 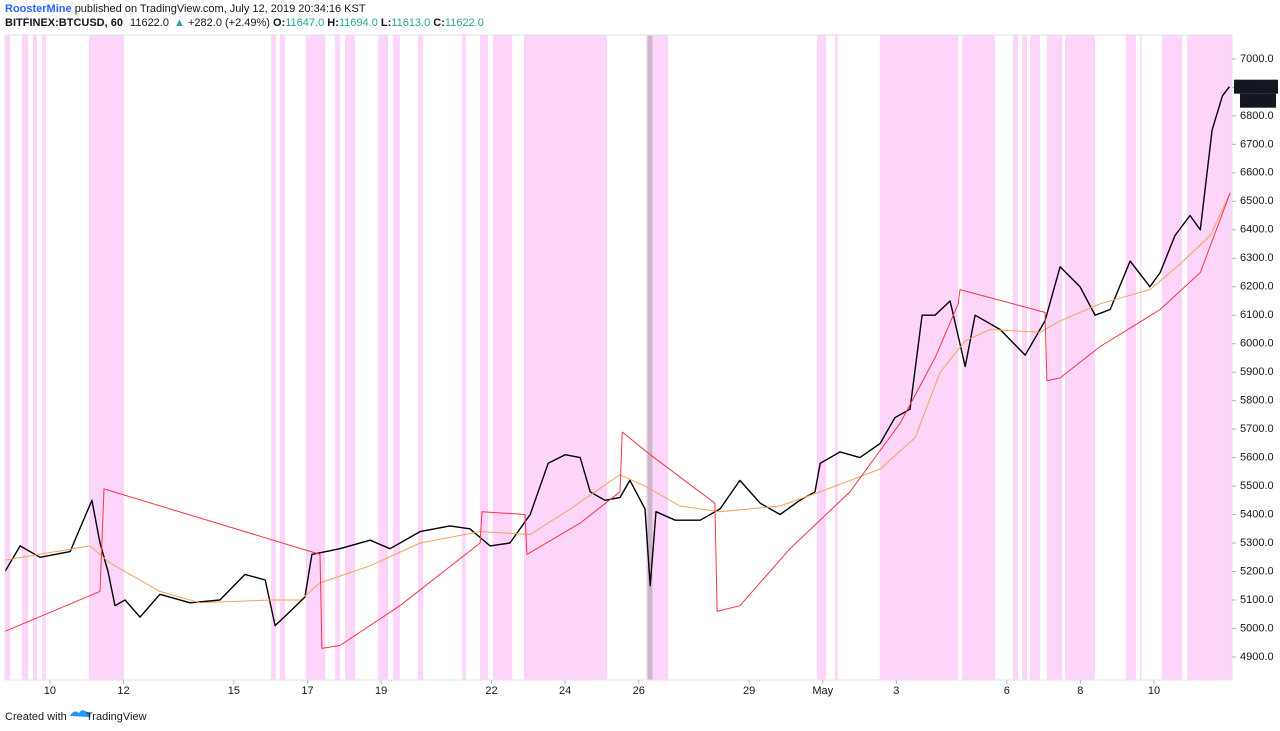 I want to click on y-tick-label: 5200.0, so click(x=1257, y=571).